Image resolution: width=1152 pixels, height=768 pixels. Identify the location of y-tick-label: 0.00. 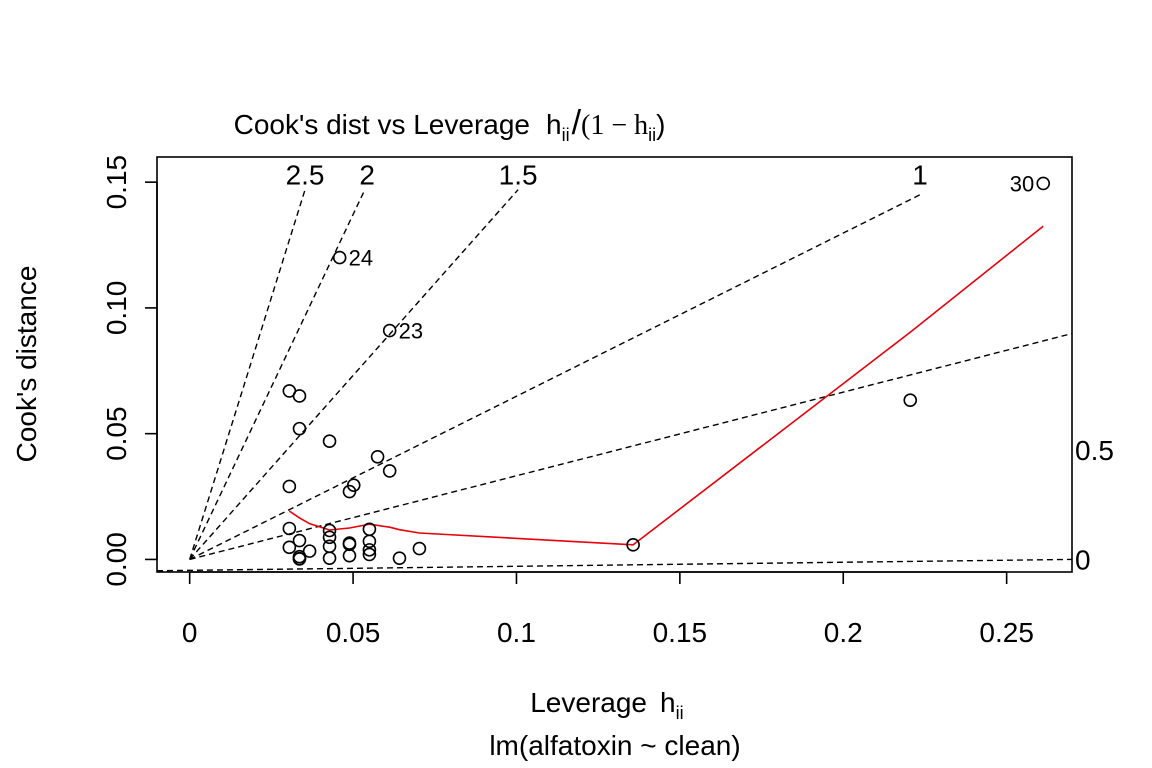
(116, 559).